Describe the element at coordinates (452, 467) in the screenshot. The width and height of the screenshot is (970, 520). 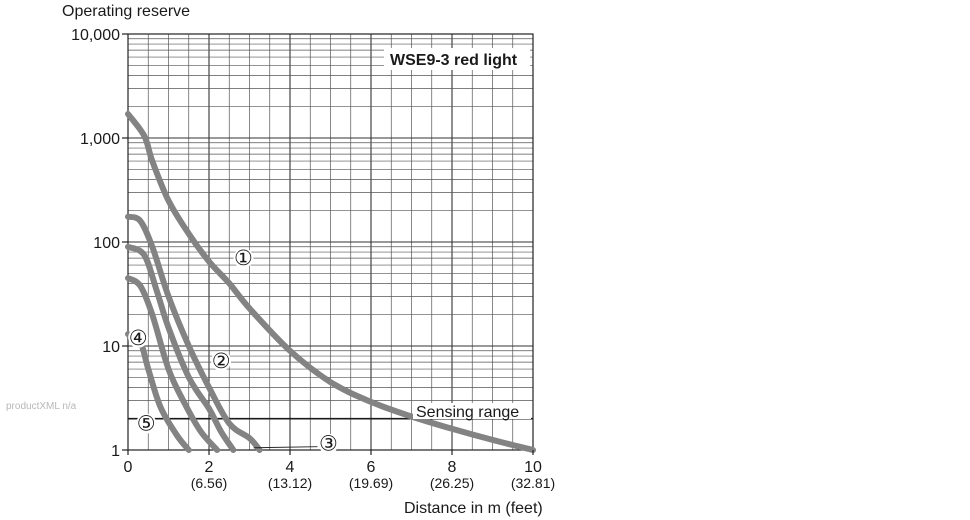
I see `x-tick-label: 8` at that location.